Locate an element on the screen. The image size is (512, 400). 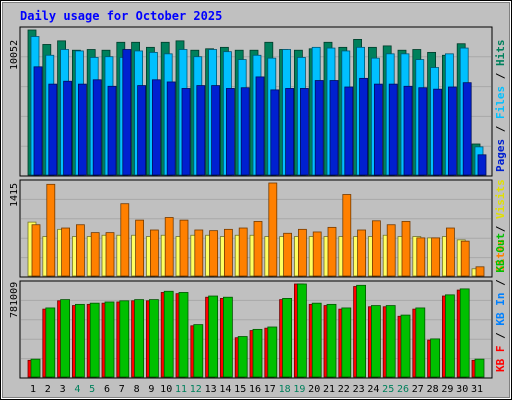
x-tick-label-day-10: 10 is located at coordinates (166, 389).